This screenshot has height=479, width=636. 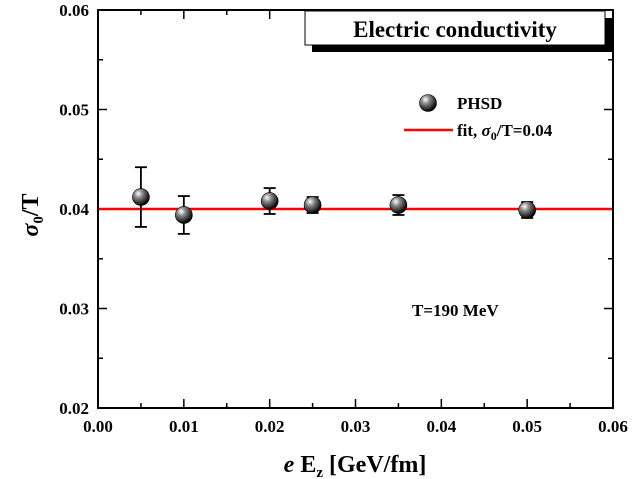 I want to click on x-tick-label: 0.00, so click(x=98, y=426).